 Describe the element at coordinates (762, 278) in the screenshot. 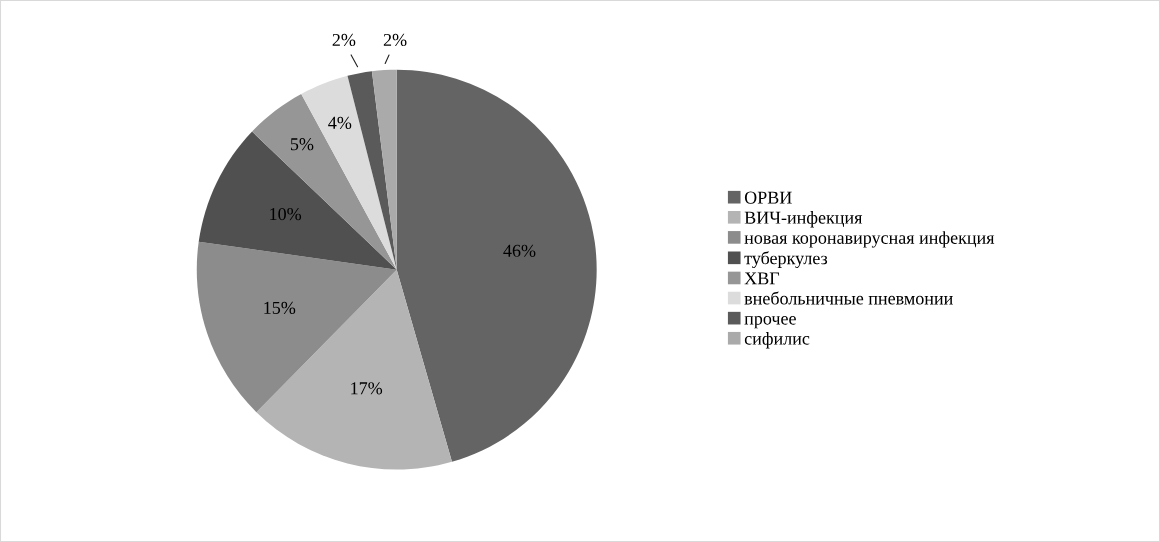

I see `legend-label: ХВГ` at that location.